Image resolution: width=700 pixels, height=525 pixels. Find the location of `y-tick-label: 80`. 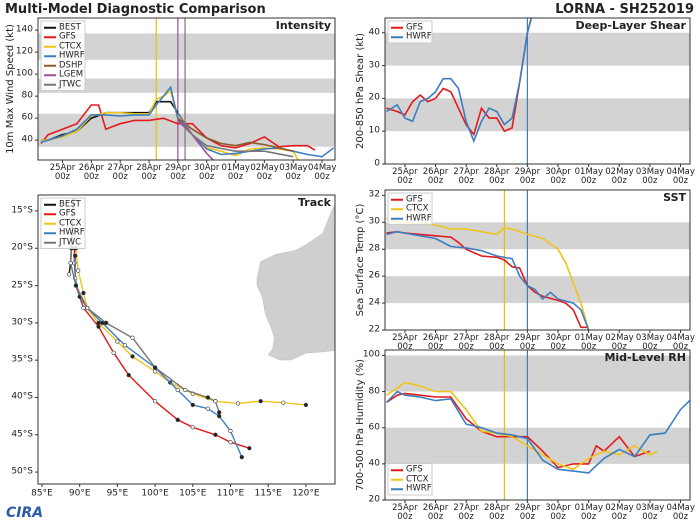

y-tick-label: 80 is located at coordinates (374, 390).